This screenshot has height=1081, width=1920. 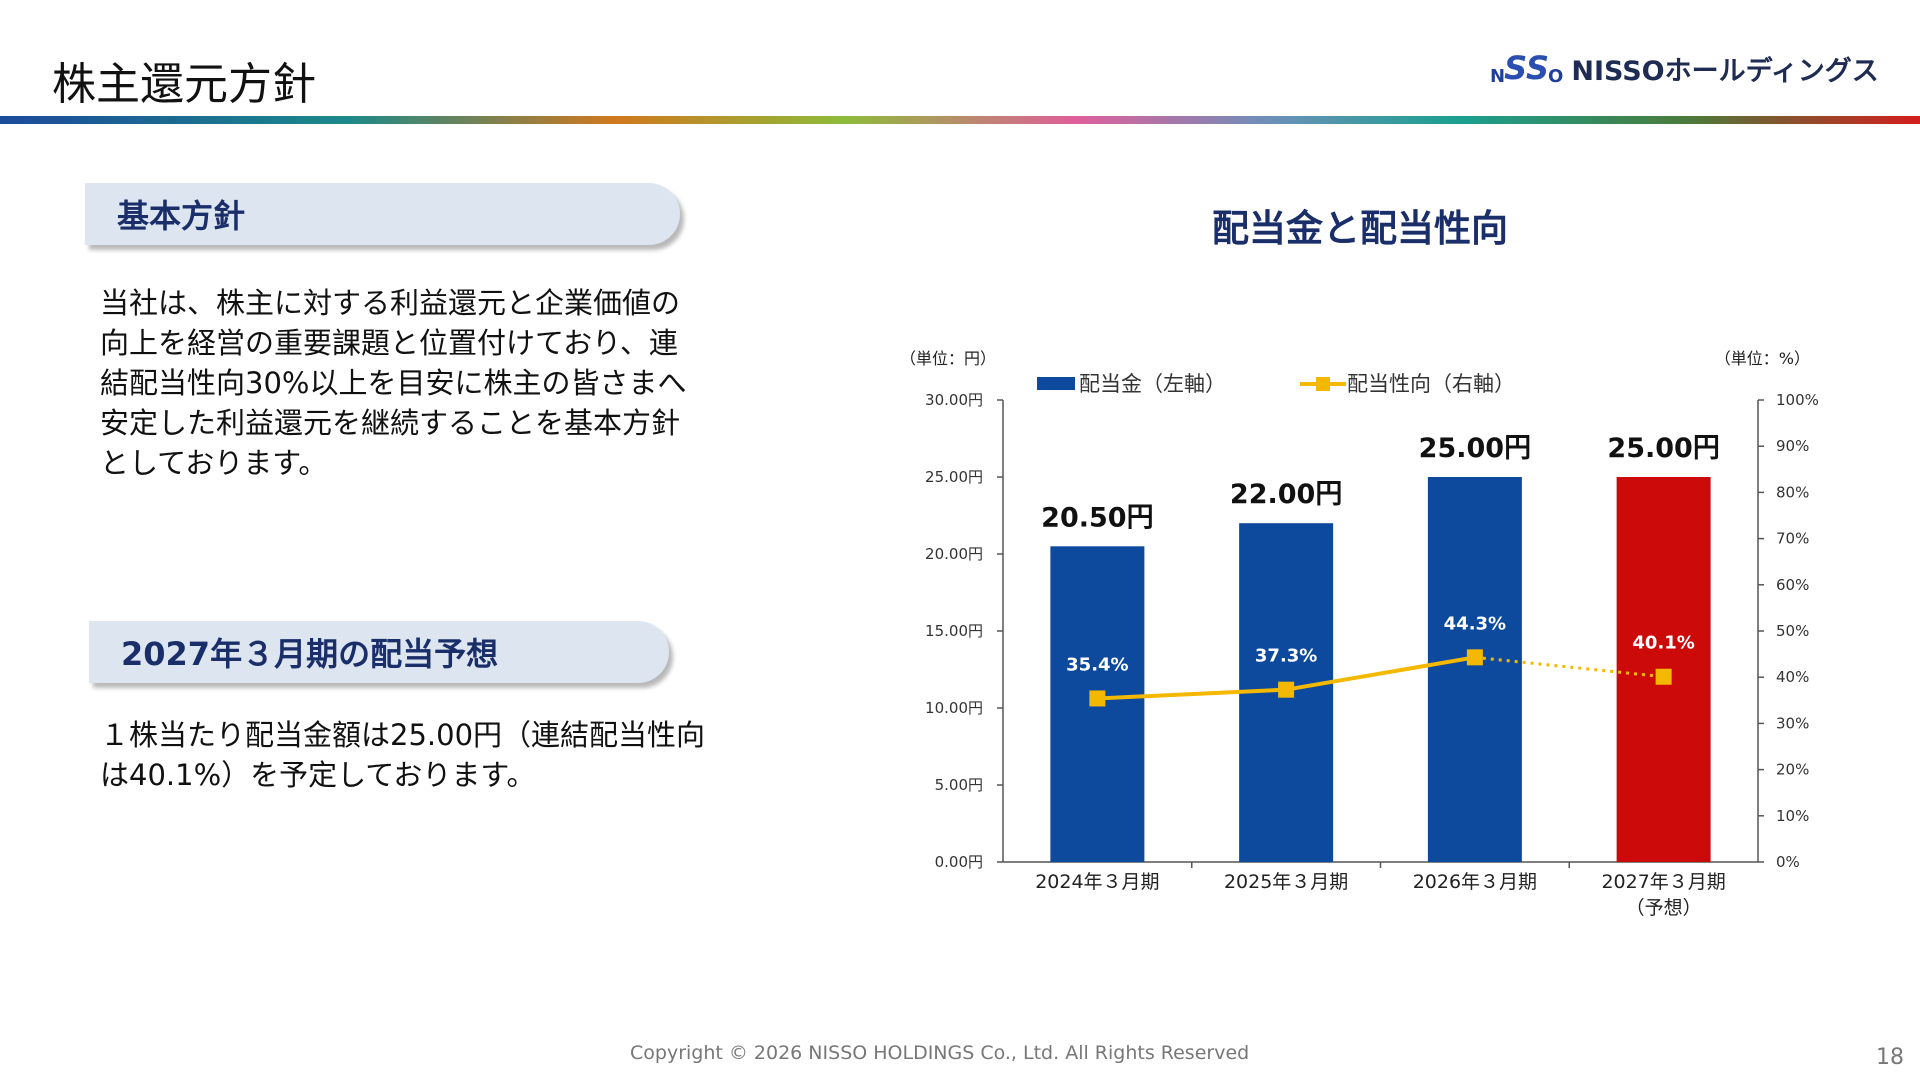 I want to click on logo-text: NISSOホールディングス, so click(x=1725, y=71).